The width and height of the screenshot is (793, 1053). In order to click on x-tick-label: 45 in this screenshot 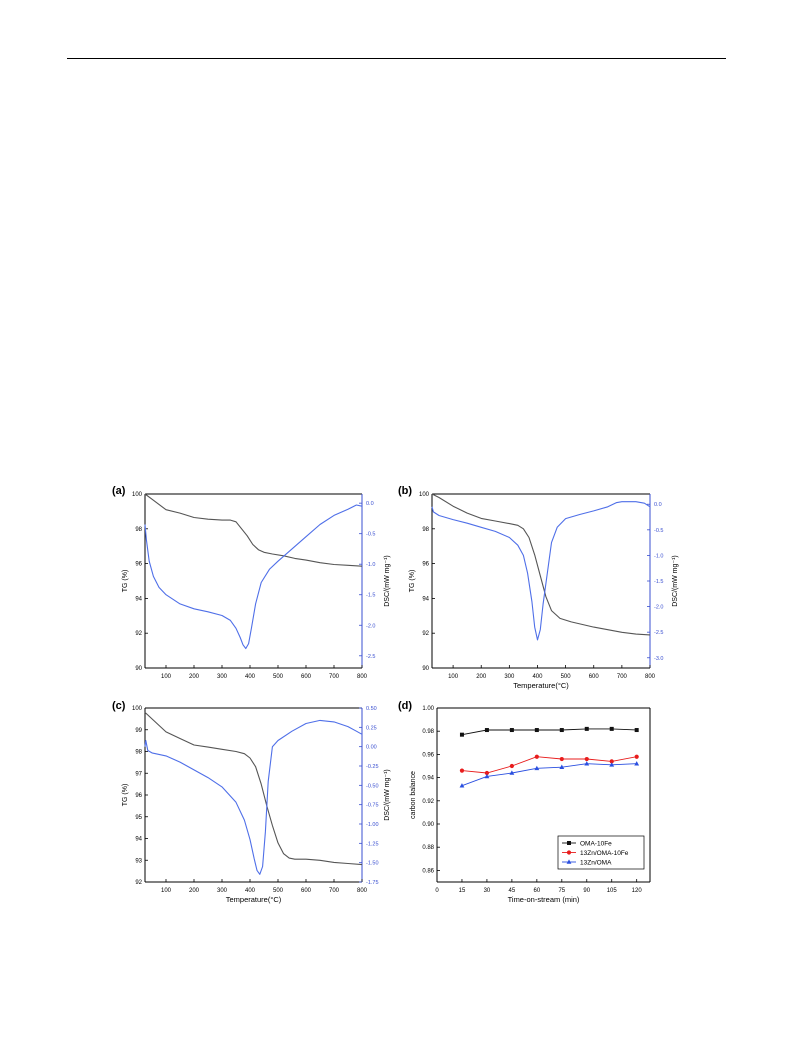, I will do `click(512, 891)`.